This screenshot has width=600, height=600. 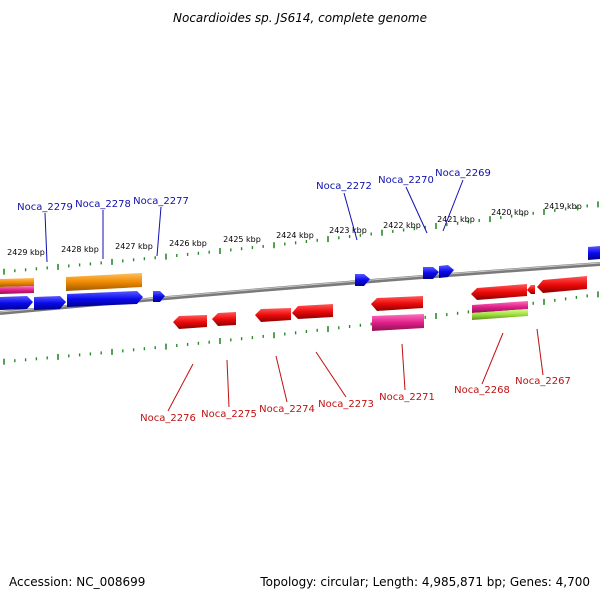 I want to click on gene-label: Noca_2276, so click(x=168, y=418).